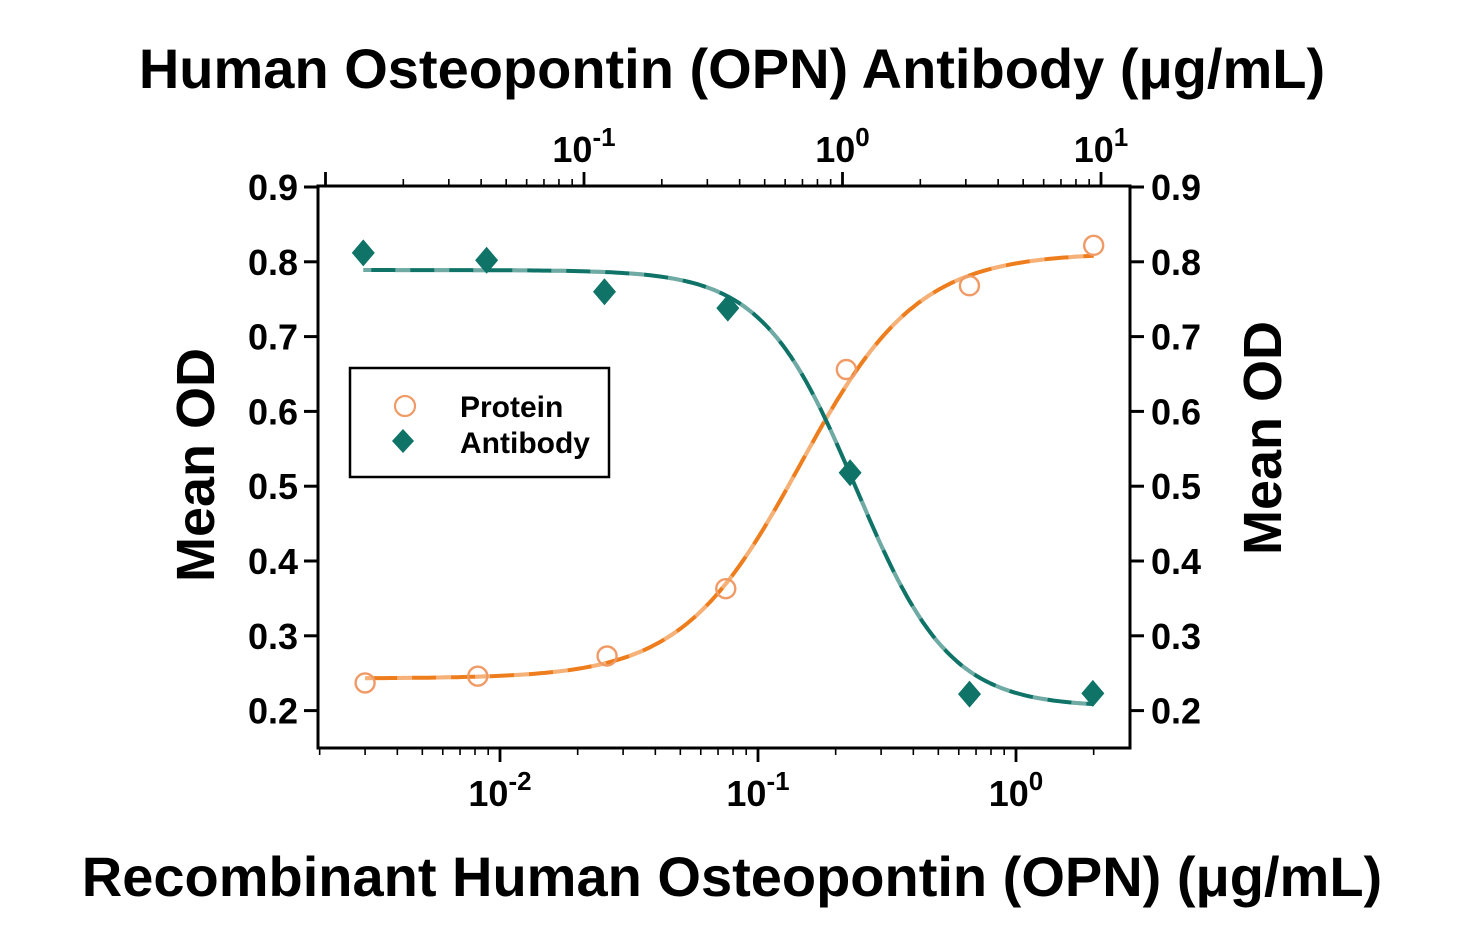 The width and height of the screenshot is (1459, 938). What do you see at coordinates (1176, 411) in the screenshot?
I see `right-tick-label: 0.6` at bounding box center [1176, 411].